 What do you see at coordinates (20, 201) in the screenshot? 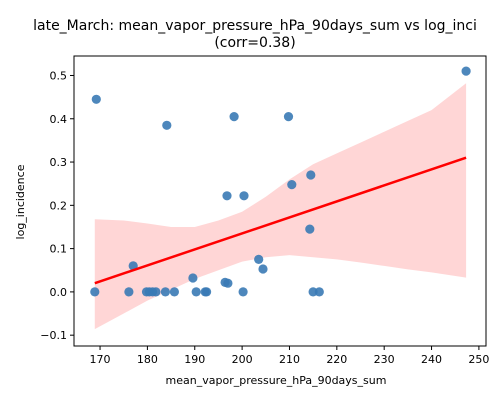
I see `y-axis-label: log_incidence` at bounding box center [20, 201].